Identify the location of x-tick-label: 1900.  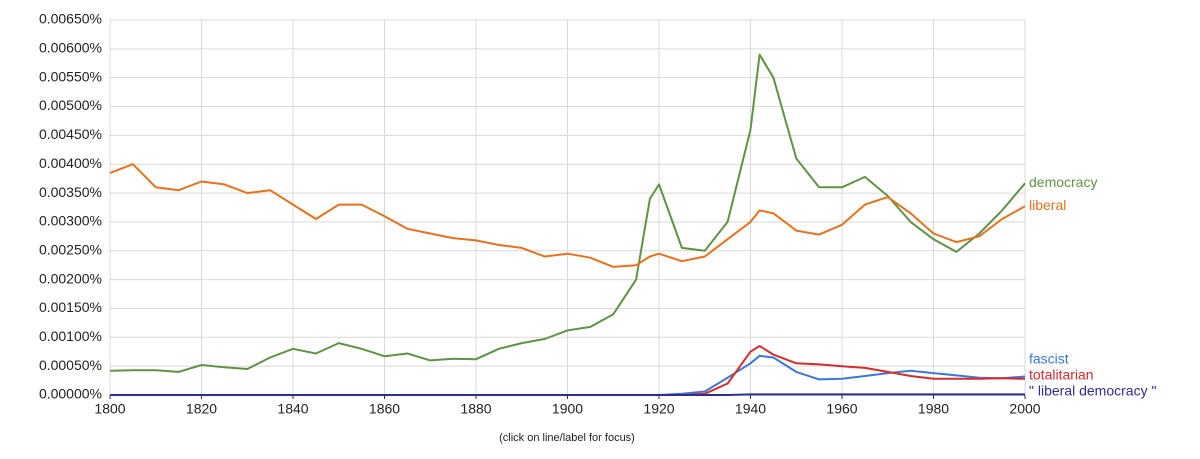
(567, 409).